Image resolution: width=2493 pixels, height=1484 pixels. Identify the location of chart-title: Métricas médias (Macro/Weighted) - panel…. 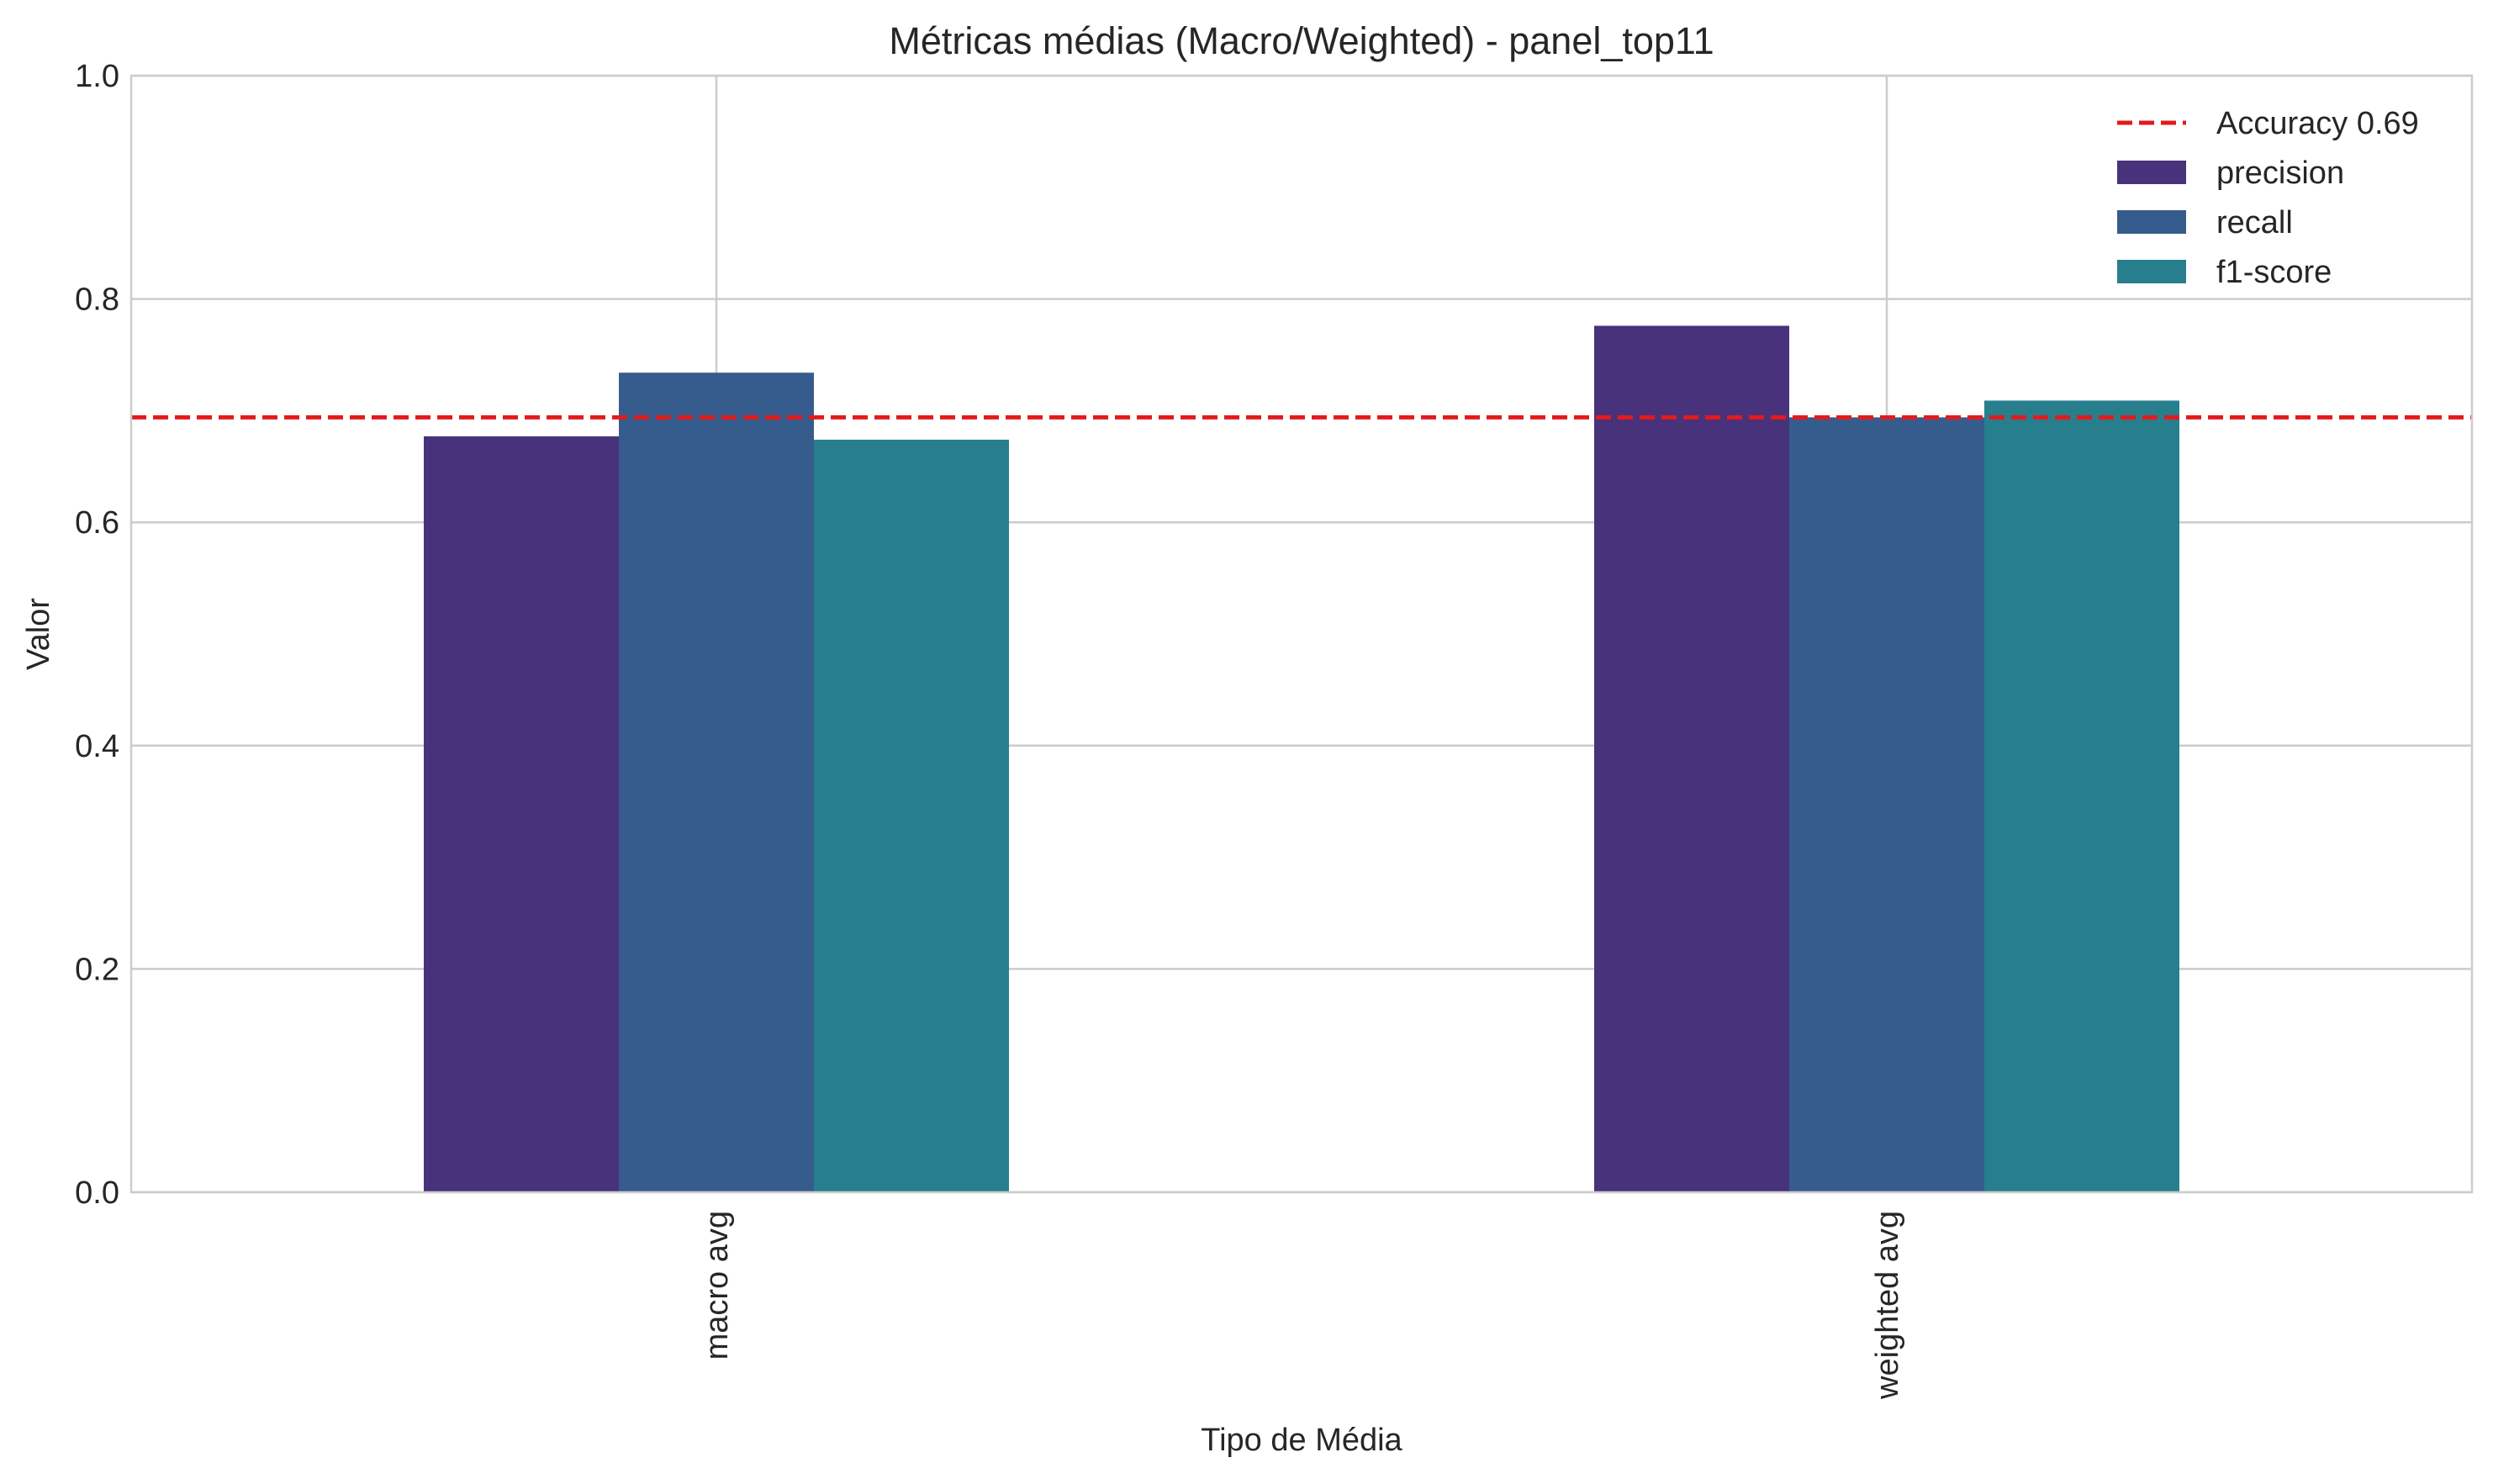
(1301, 40).